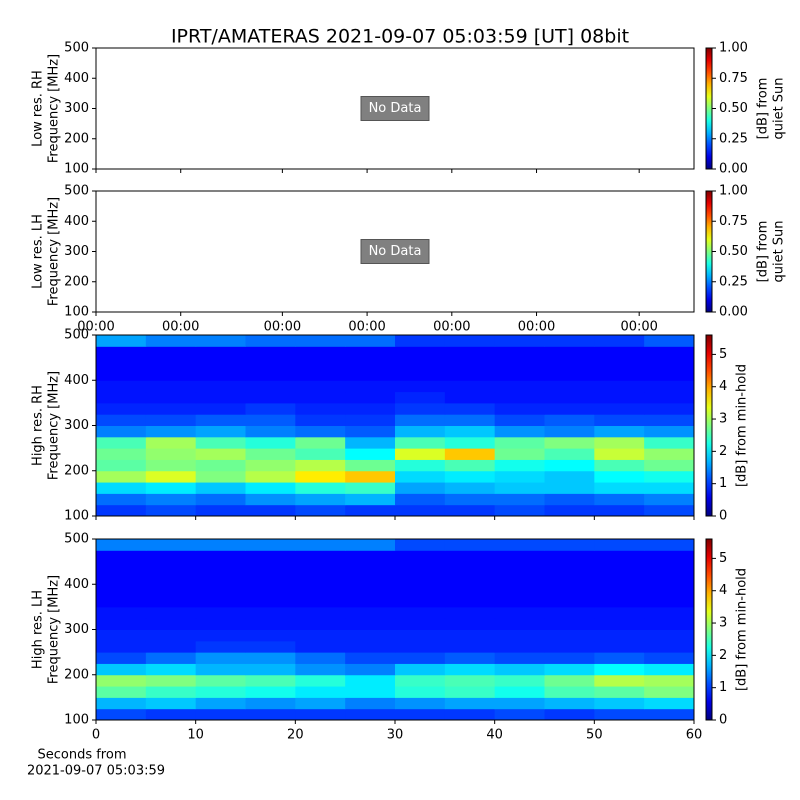  I want to click on colorbar-tick-label: 2, so click(723, 451).